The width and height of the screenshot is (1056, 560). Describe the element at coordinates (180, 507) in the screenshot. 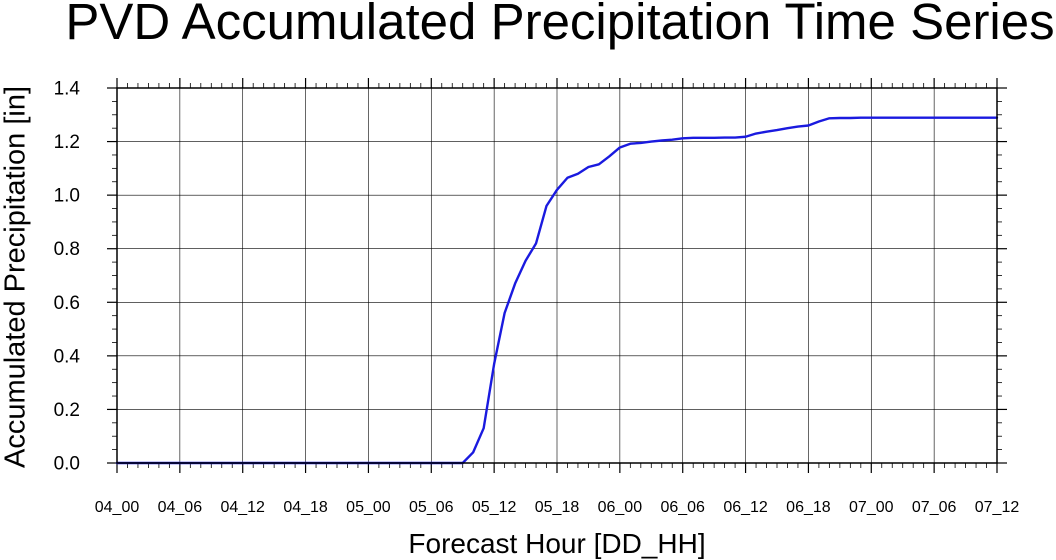

I see `x-tick-label: 04_06` at that location.